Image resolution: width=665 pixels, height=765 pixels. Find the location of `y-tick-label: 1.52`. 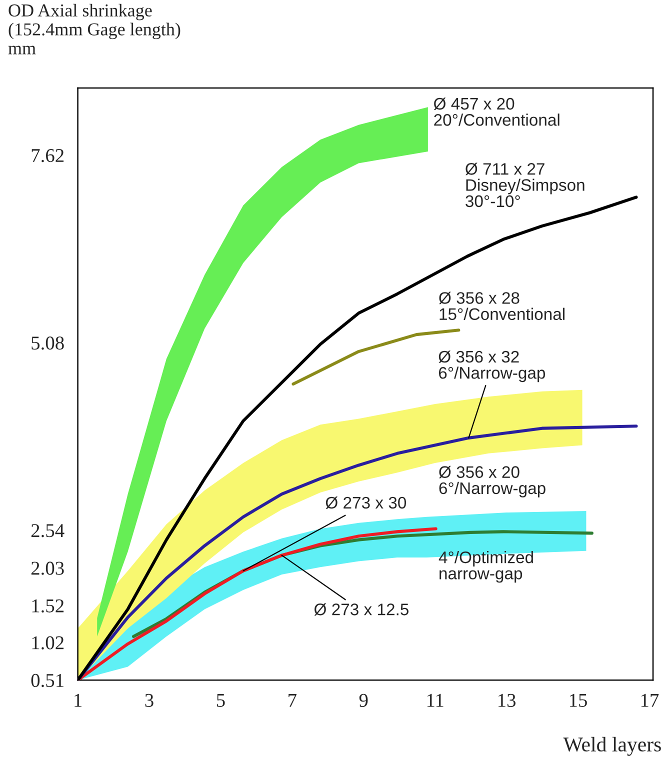

y-tick-label: 1.52 is located at coordinates (48, 606).